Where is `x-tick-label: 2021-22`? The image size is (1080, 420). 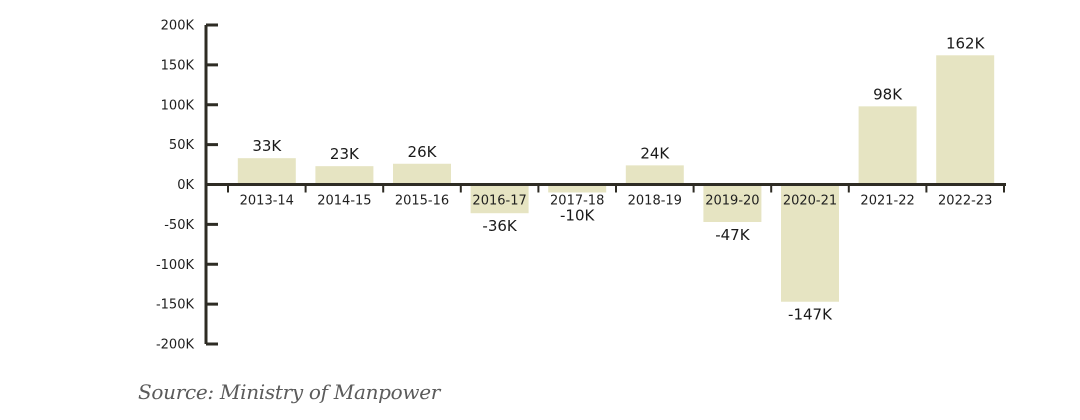
x-tick-label: 2021-22 is located at coordinates (887, 201).